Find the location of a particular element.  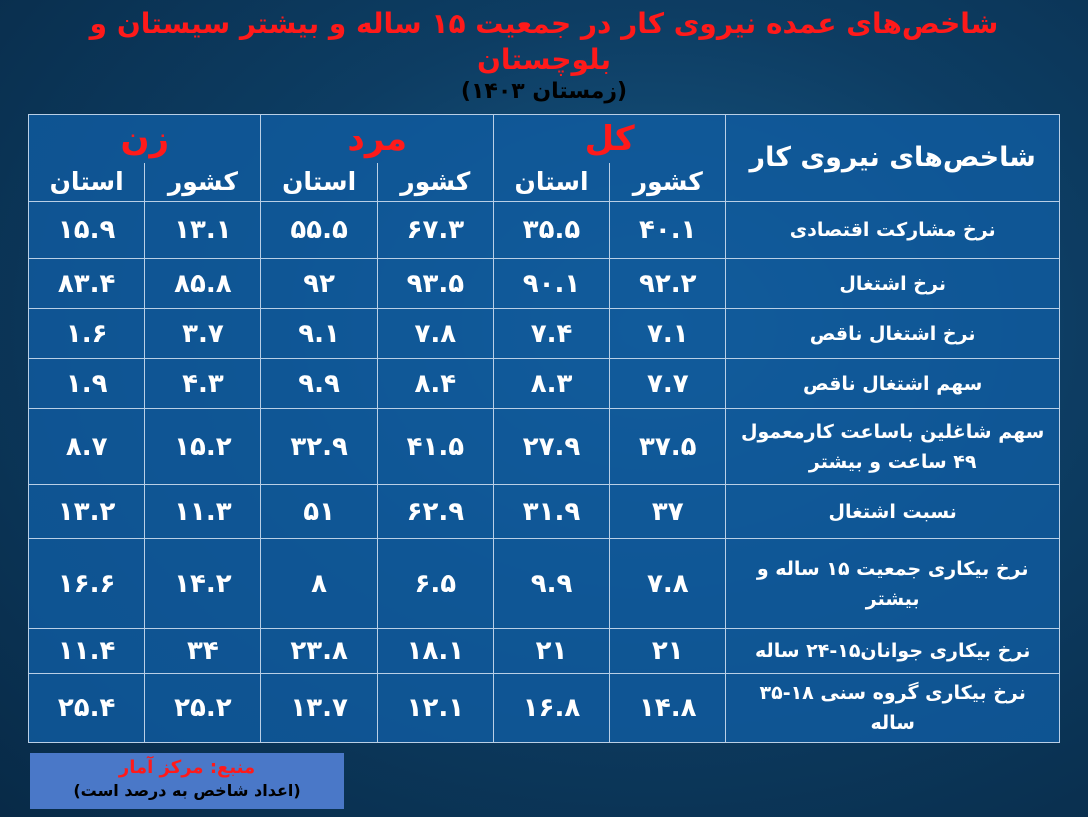

value-cell: ۶.۵ is located at coordinates (435, 583).